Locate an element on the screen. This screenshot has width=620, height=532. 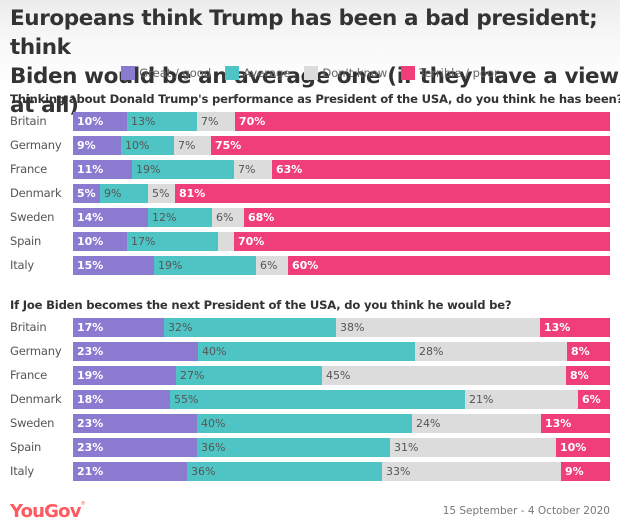
bar-segment-great-good: 17% is located at coordinates (118, 327).